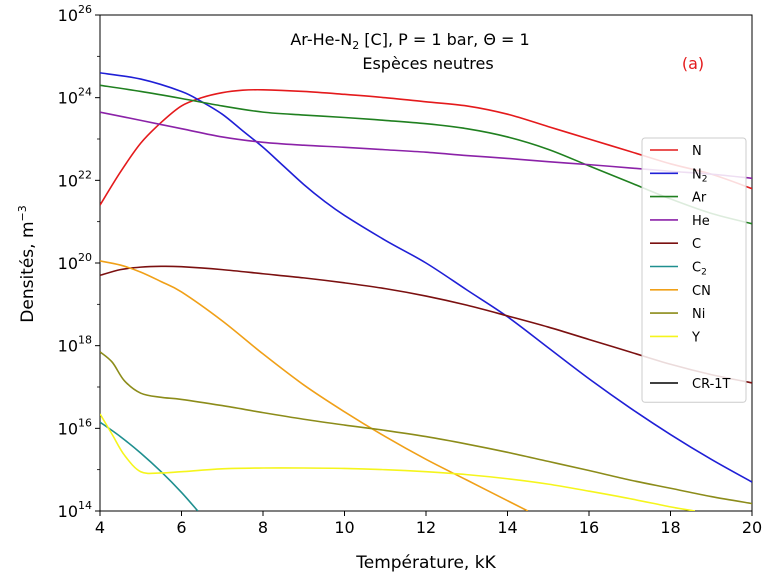 This screenshot has width=766, height=575. What do you see at coordinates (752, 527) in the screenshot?
I see `x-tick-label: 20` at bounding box center [752, 527].